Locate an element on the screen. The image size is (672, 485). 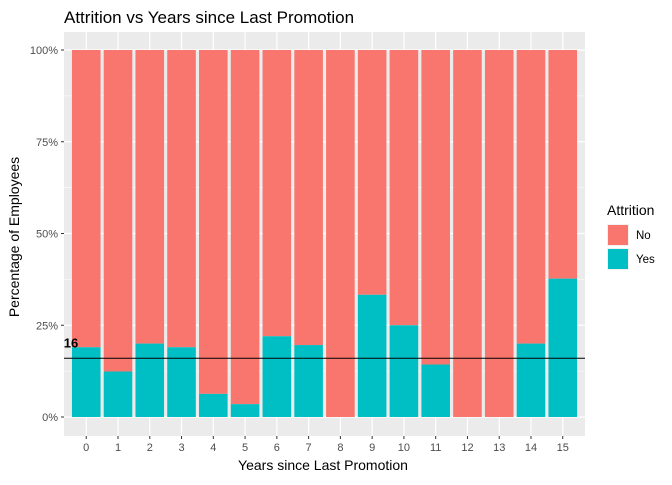
x-tick-label: 0 is located at coordinates (86, 448).